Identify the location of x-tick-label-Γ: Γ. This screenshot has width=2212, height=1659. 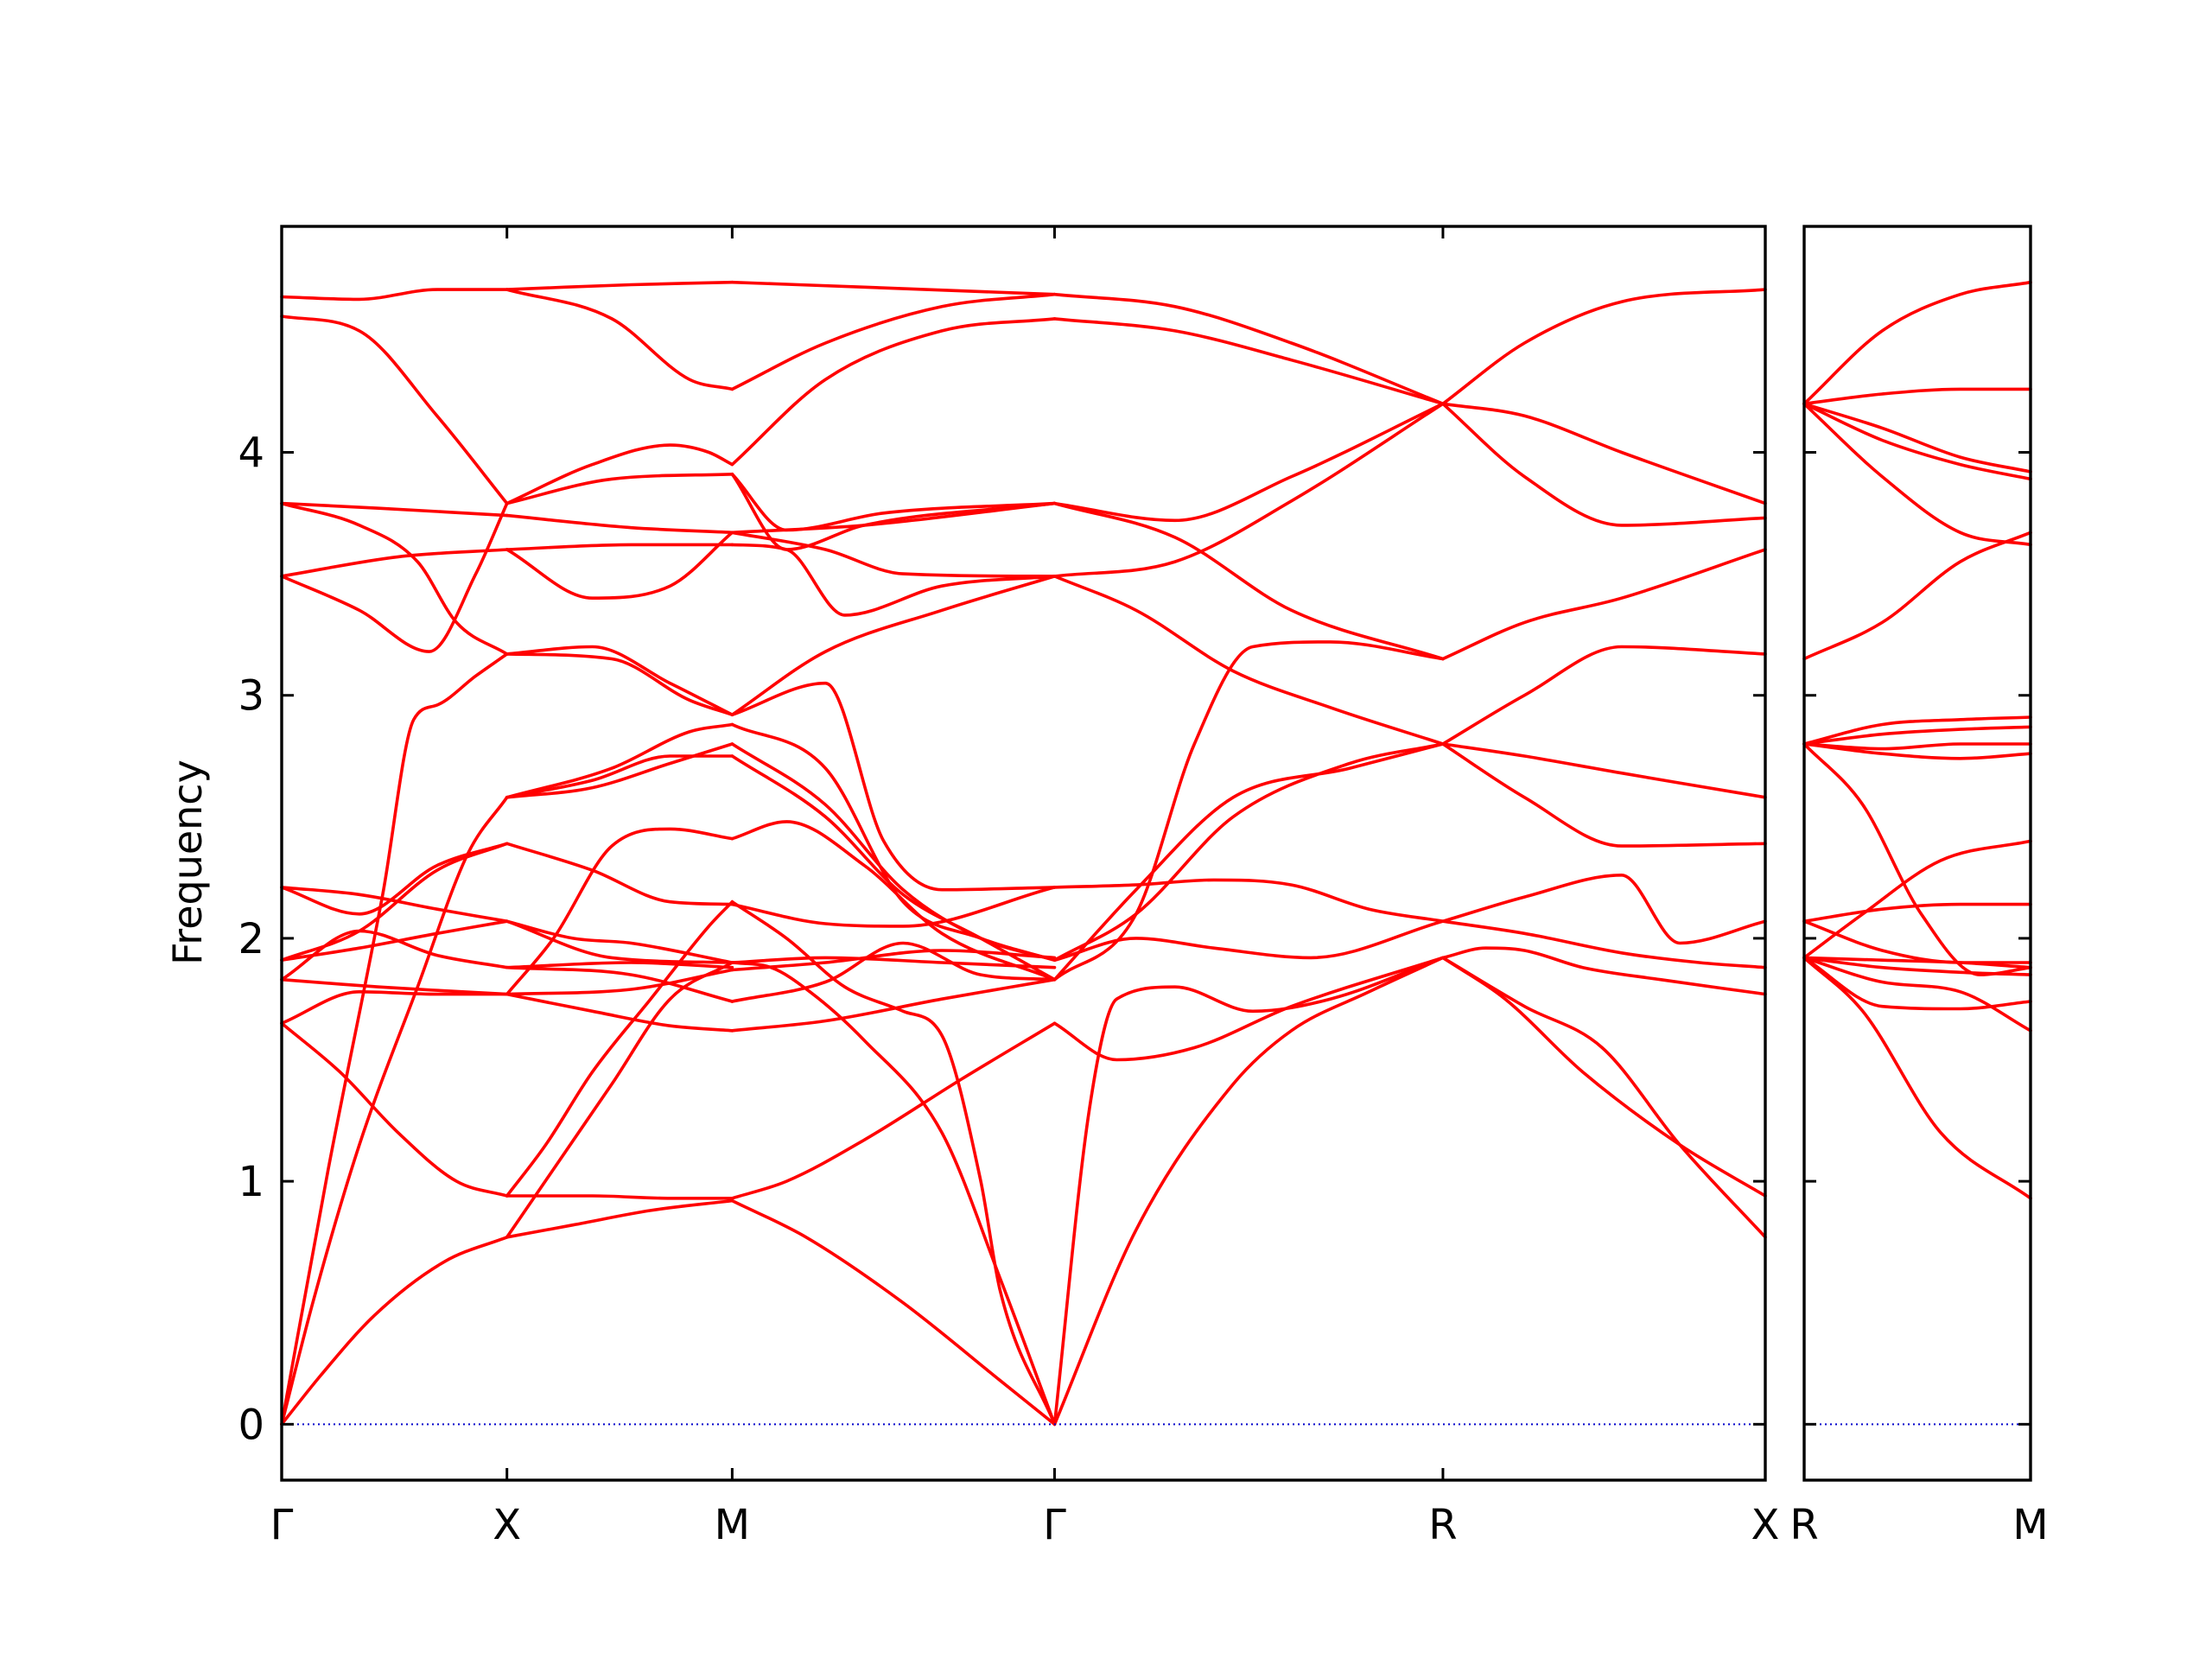
(282, 1525).